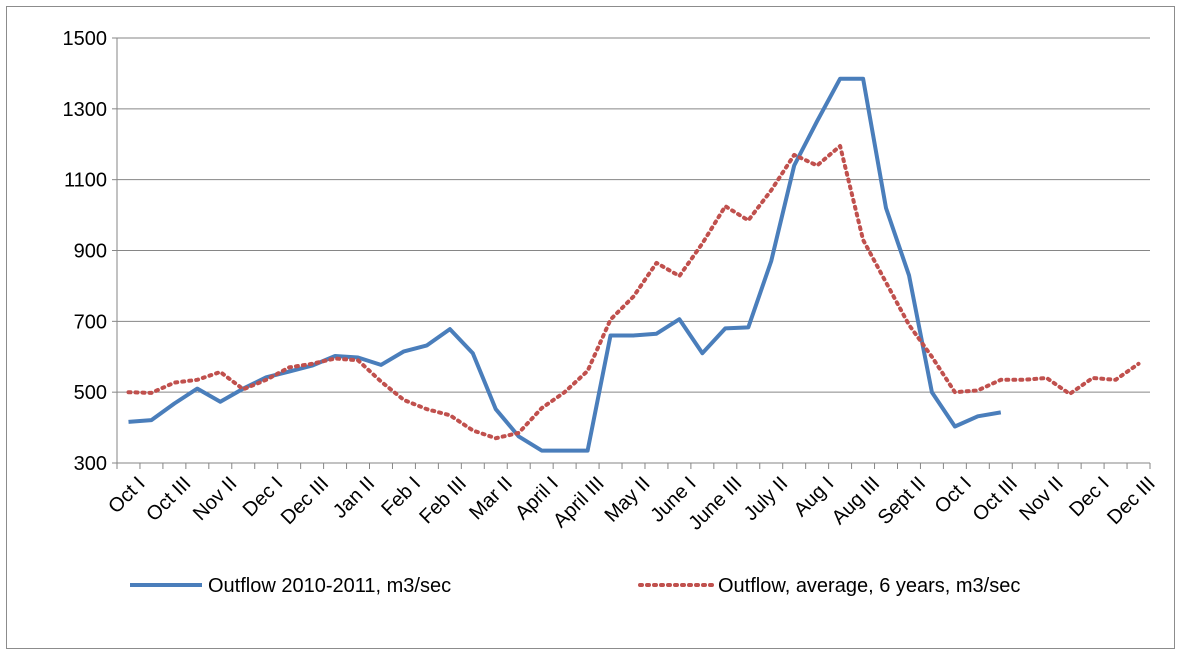 The height and width of the screenshot is (660, 1182). What do you see at coordinates (90, 393) in the screenshot?
I see `y-tick-label: 500` at bounding box center [90, 393].